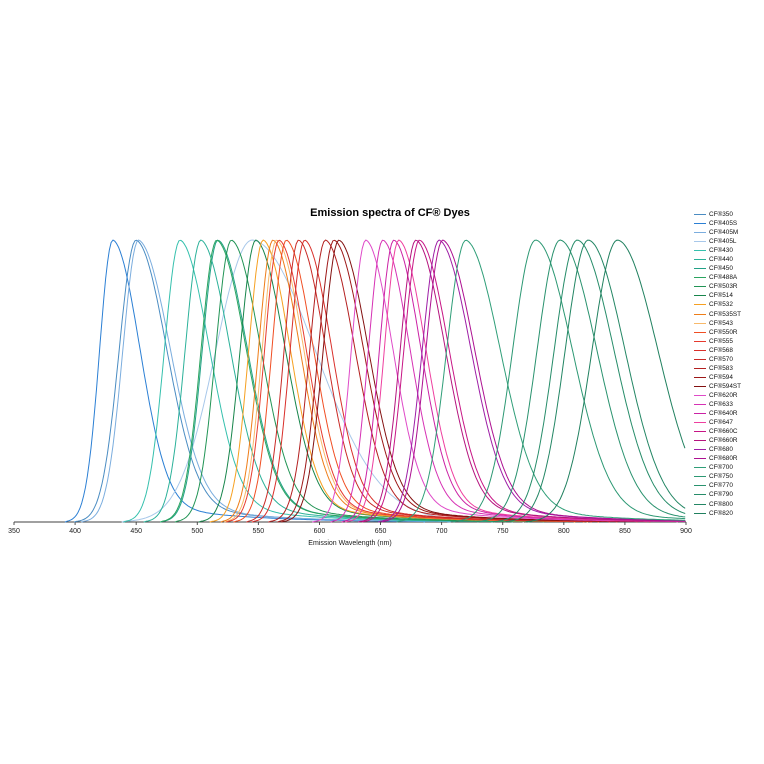 The height and width of the screenshot is (764, 764). I want to click on legend-item: CF®570, so click(717, 359).